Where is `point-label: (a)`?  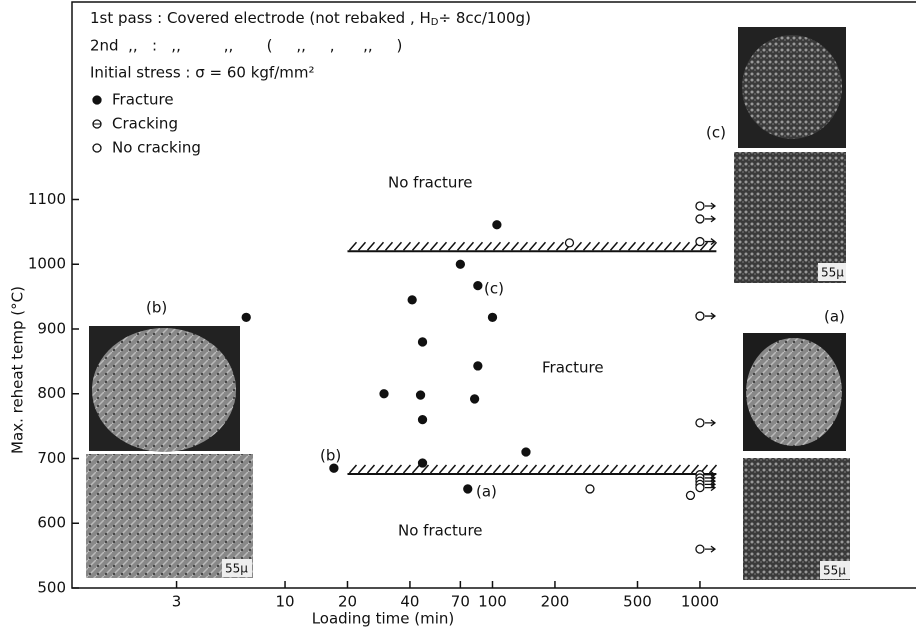 point-label: (a) is located at coordinates (486, 492).